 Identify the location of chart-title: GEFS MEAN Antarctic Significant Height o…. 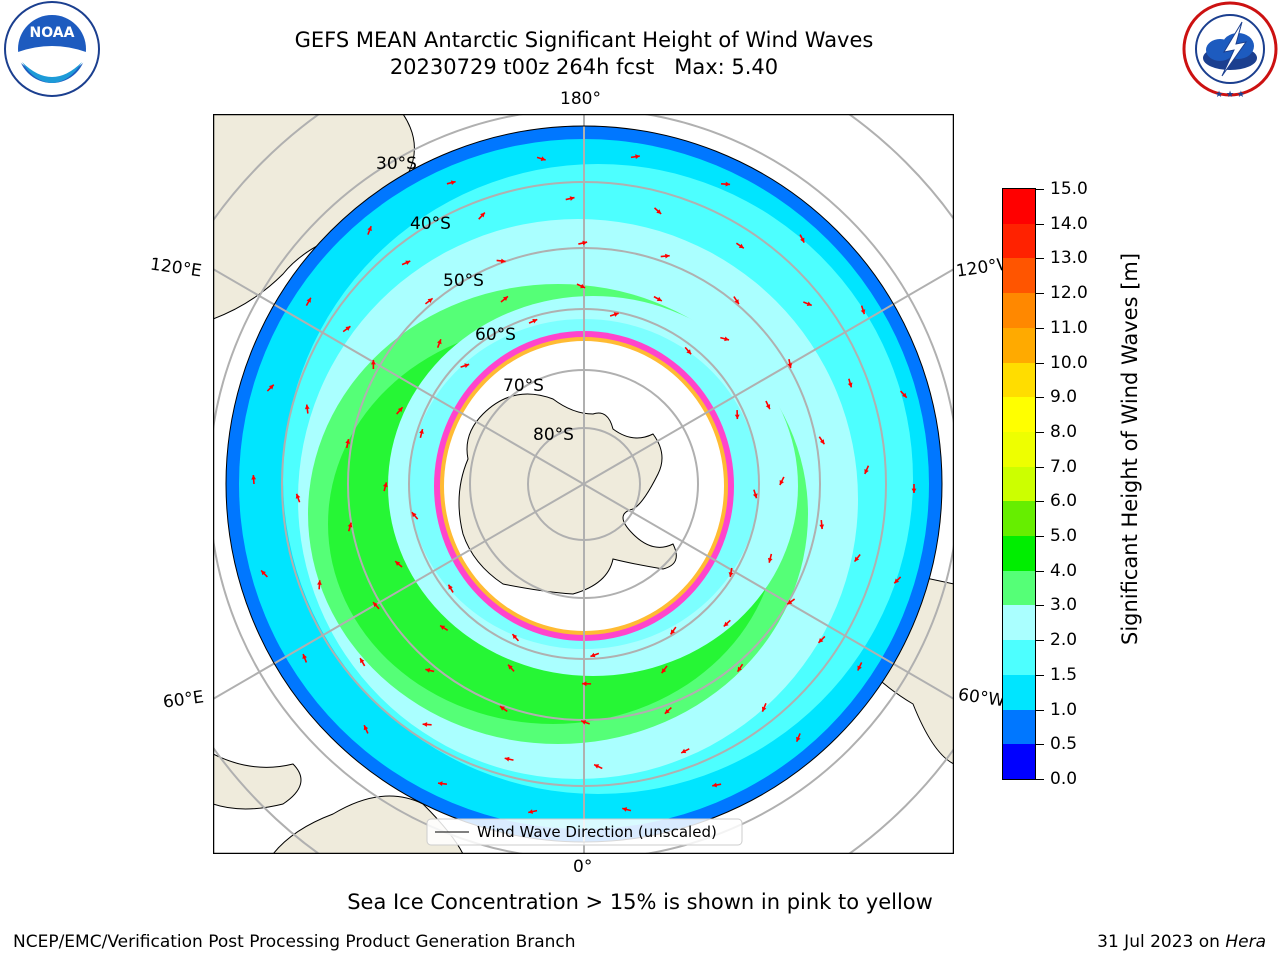
(584, 40).